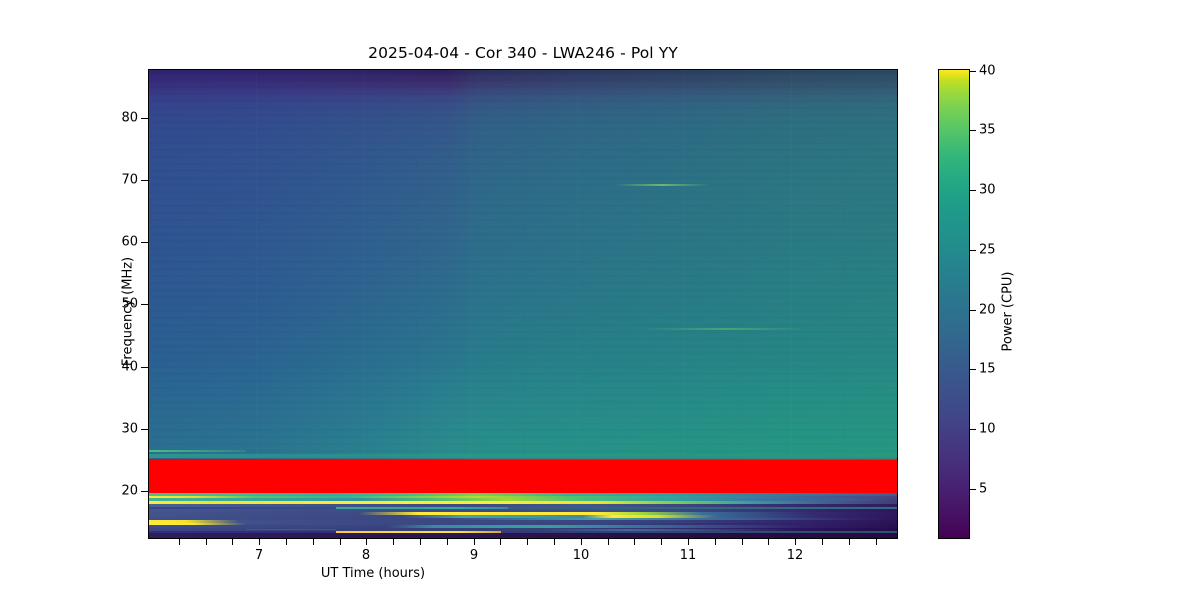 This screenshot has height=600, width=1200. I want to click on colorbar-label: Power (CPU), so click(1008, 311).